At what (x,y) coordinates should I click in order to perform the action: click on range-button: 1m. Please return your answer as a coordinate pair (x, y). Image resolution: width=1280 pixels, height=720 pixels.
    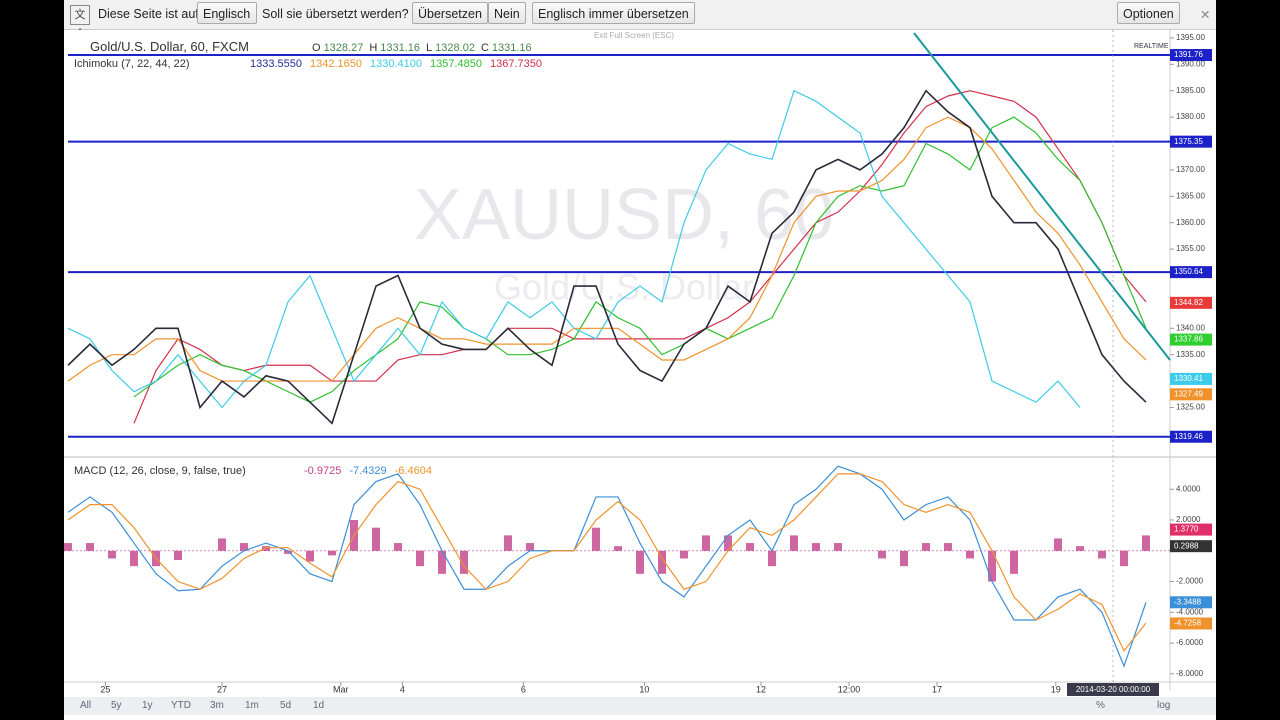
    Looking at the image, I should click on (252, 705).